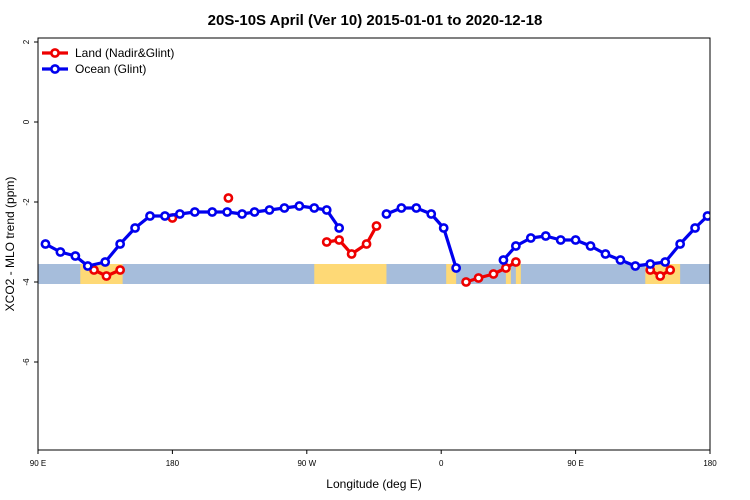 The image size is (750, 500). What do you see at coordinates (373, 459) in the screenshot?
I see `x-axis: 90 E 180 90 W 0 90 E 180` at bounding box center [373, 459].